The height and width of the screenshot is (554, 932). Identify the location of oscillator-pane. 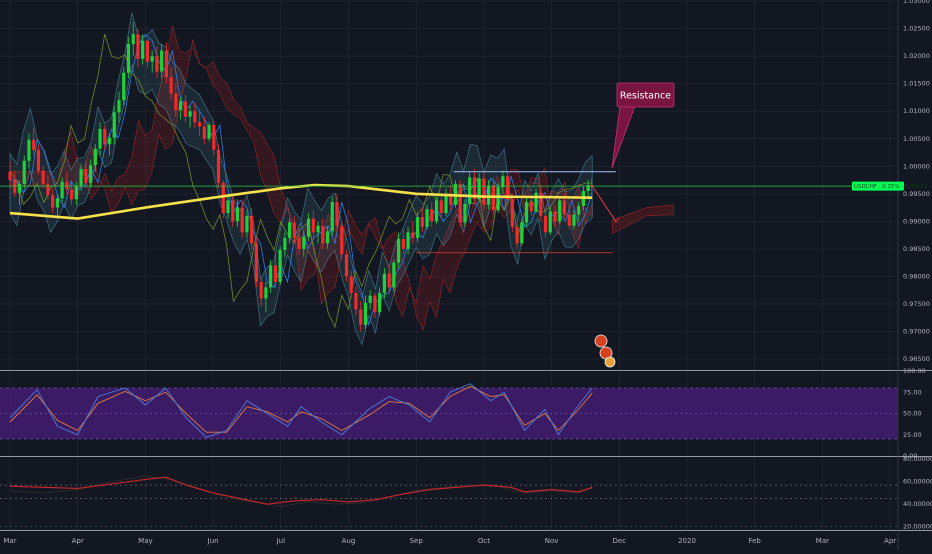
(449, 501).